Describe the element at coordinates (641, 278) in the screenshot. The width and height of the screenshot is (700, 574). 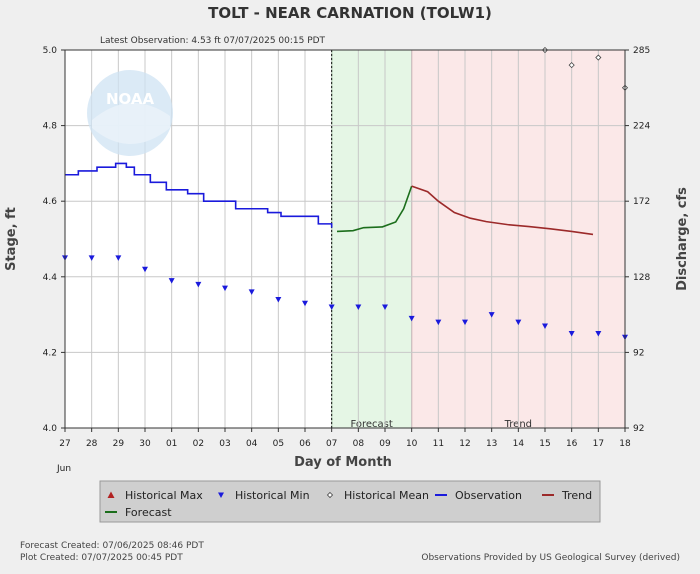
I see `y2-tick-label: 128` at that location.